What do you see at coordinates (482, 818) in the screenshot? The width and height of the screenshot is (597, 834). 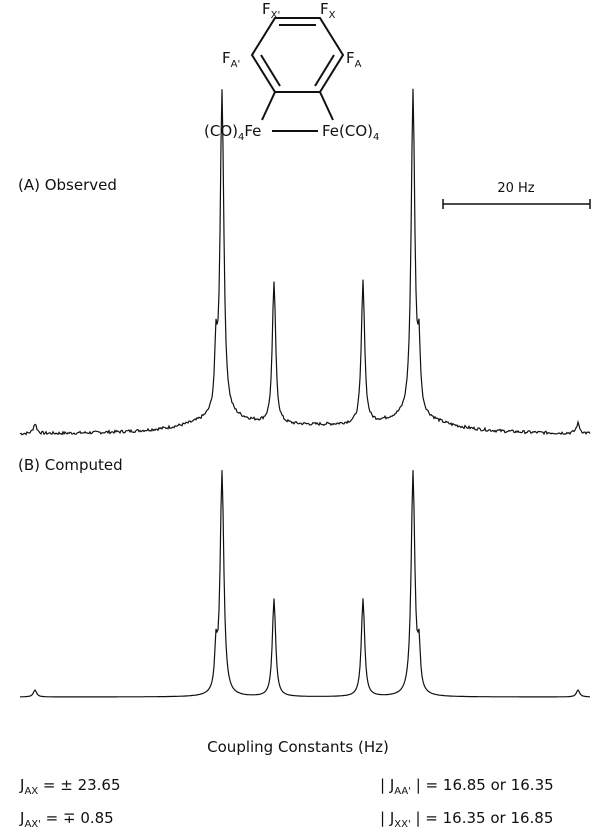 I see `t: | = 16.35 or 16.85` at bounding box center [482, 818].